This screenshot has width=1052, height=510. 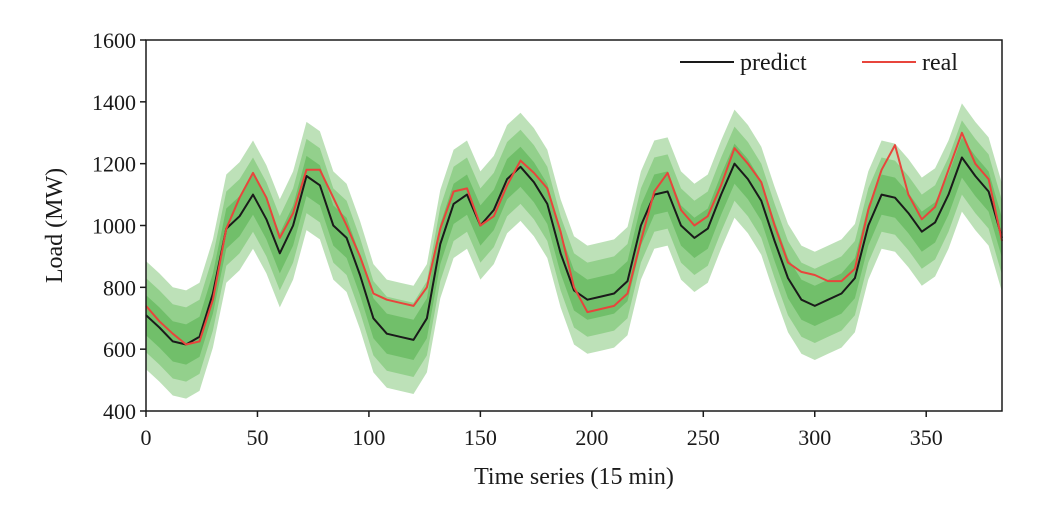 What do you see at coordinates (114, 102) in the screenshot?
I see `y-tick-label: 1400` at bounding box center [114, 102].